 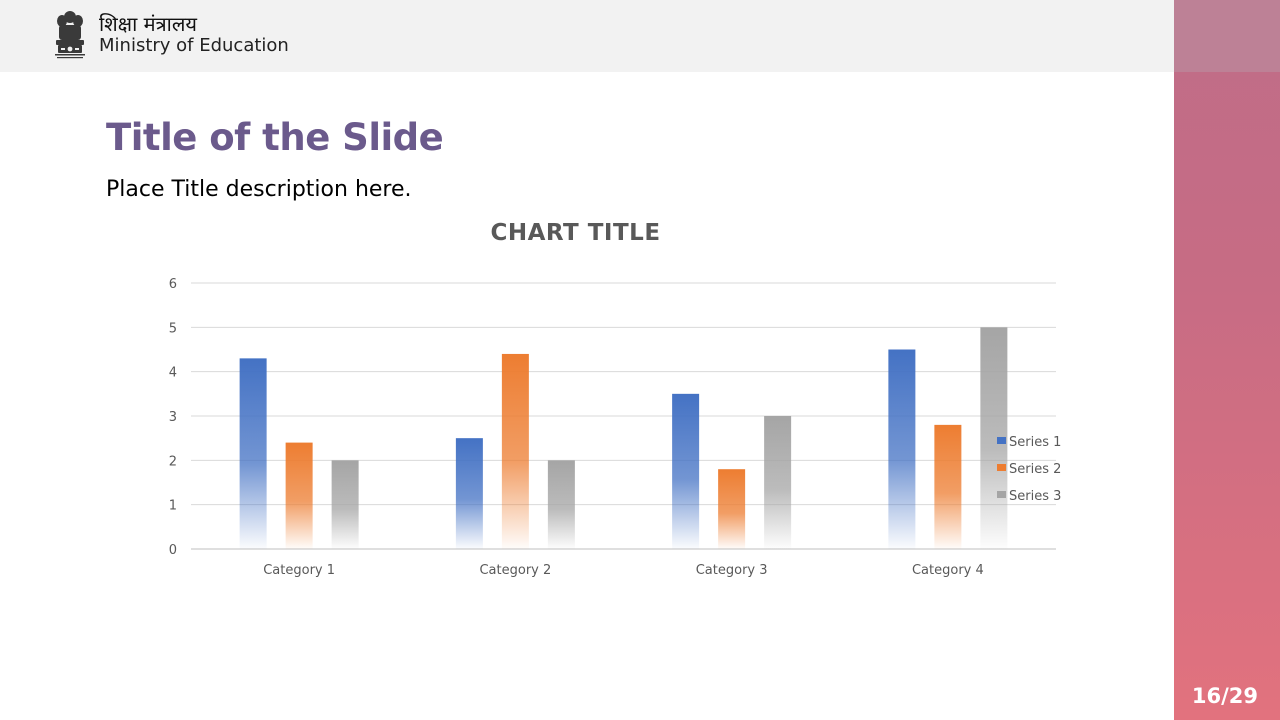 I want to click on slide-title: Title of the Slide, so click(x=275, y=137).